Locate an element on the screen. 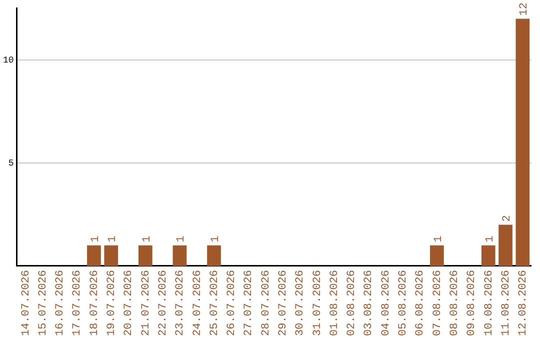 This screenshot has height=340, width=540. x-tick-label: 06.08.2026 is located at coordinates (420, 303).